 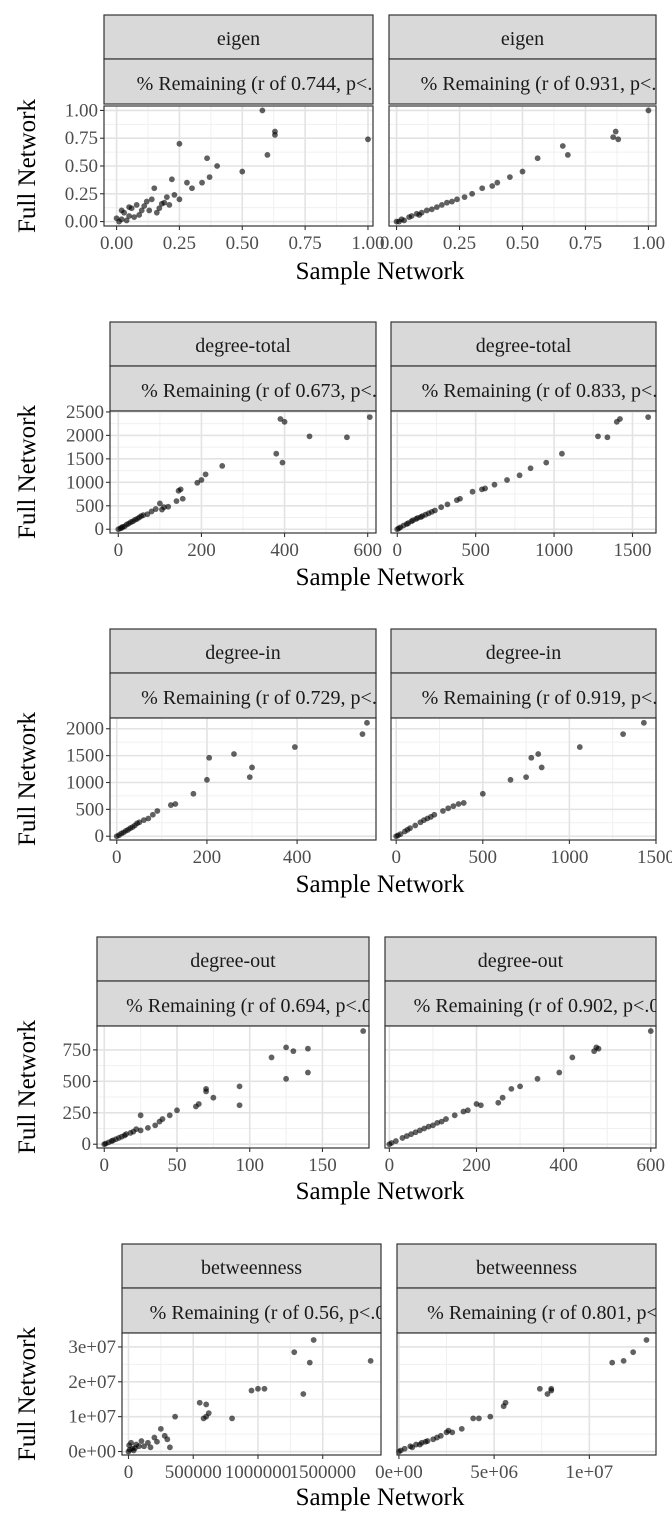 What do you see at coordinates (367, 243) in the screenshot?
I see `x-tick-label: 1.00` at bounding box center [367, 243].